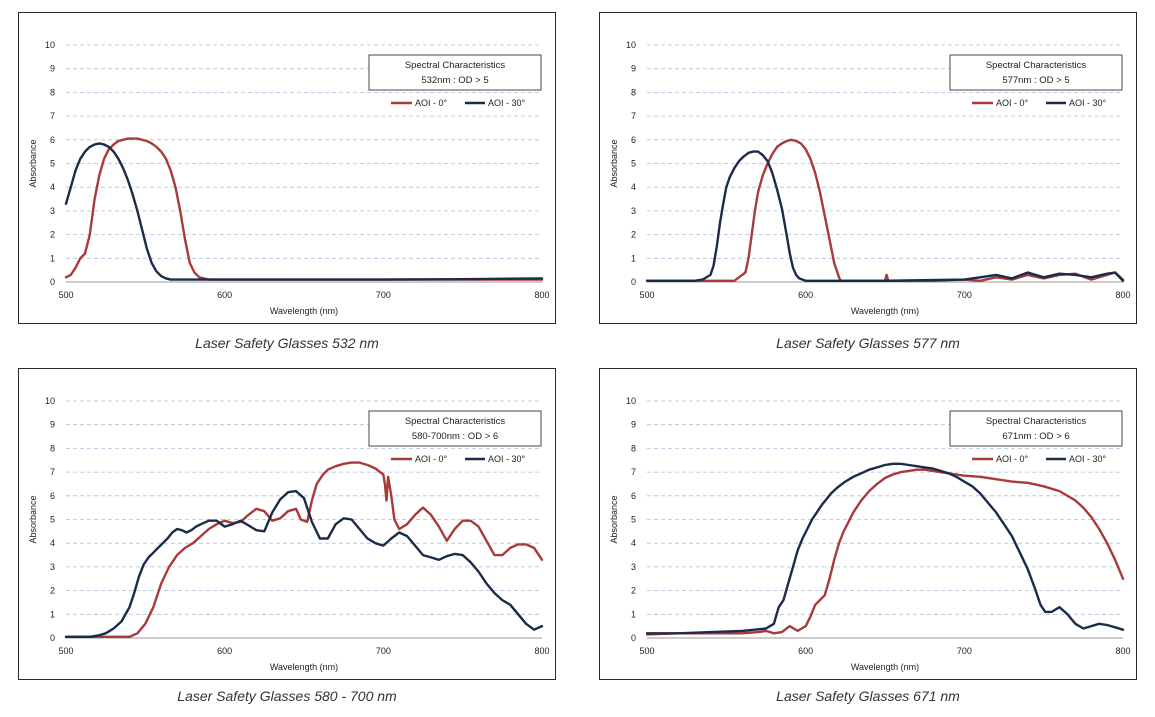 The image size is (1155, 717). Describe the element at coordinates (287, 696) in the screenshot. I see `chart-caption: Laser Safety Glasses 580 - 700 nm` at that location.